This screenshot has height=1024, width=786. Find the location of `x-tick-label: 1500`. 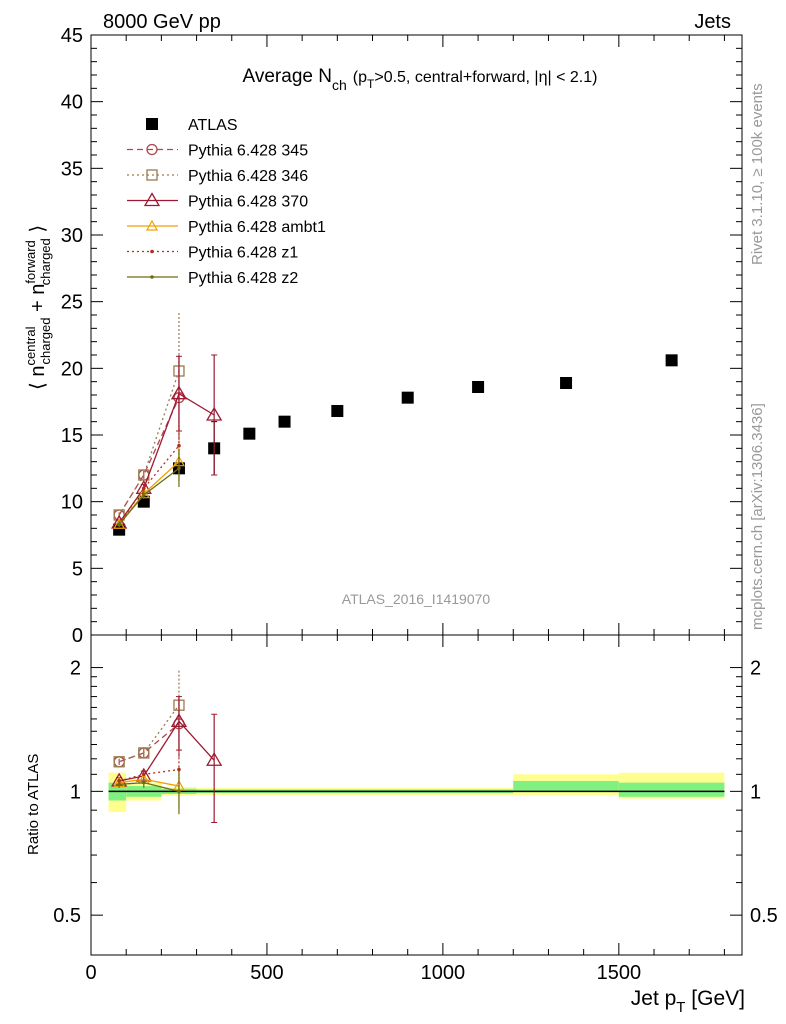

x-tick-label: 1500 is located at coordinates (619, 973).